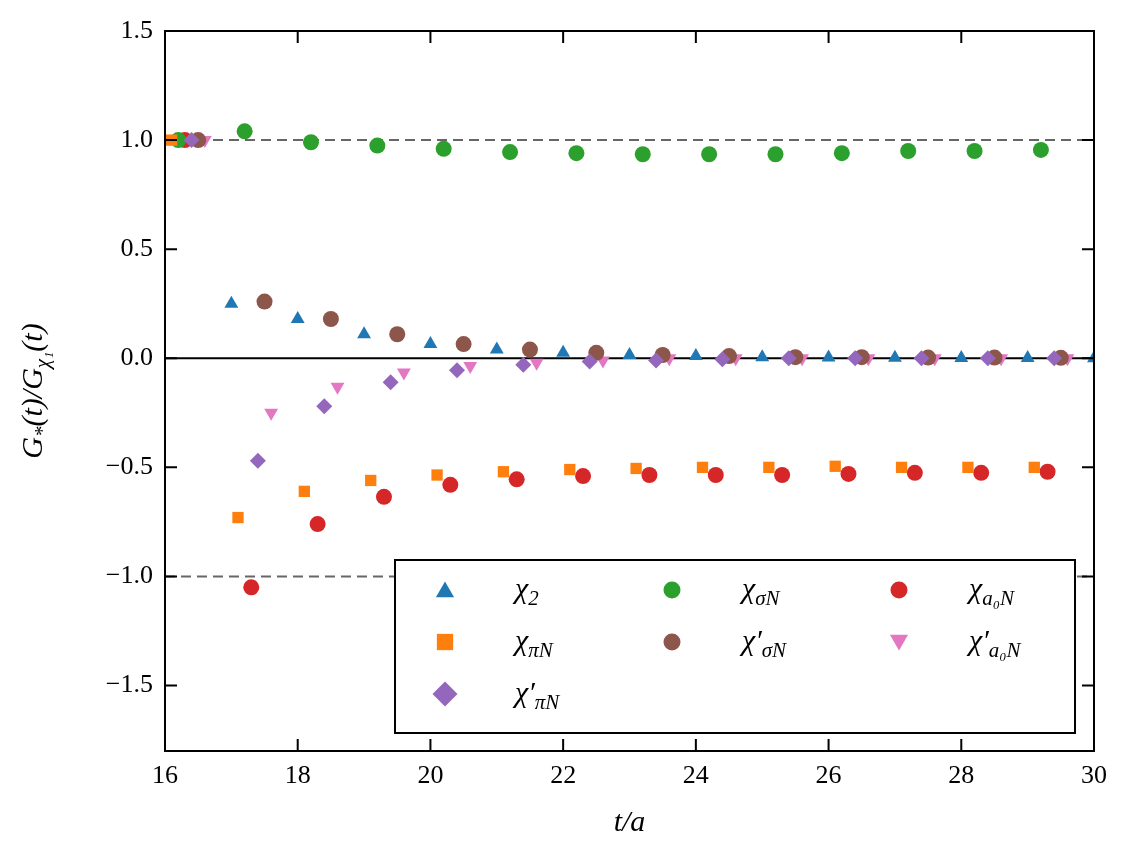 Image resolution: width=1127 pixels, height=856 pixels. What do you see at coordinates (961, 775) in the screenshot?
I see `x-tick-label: 28` at bounding box center [961, 775].